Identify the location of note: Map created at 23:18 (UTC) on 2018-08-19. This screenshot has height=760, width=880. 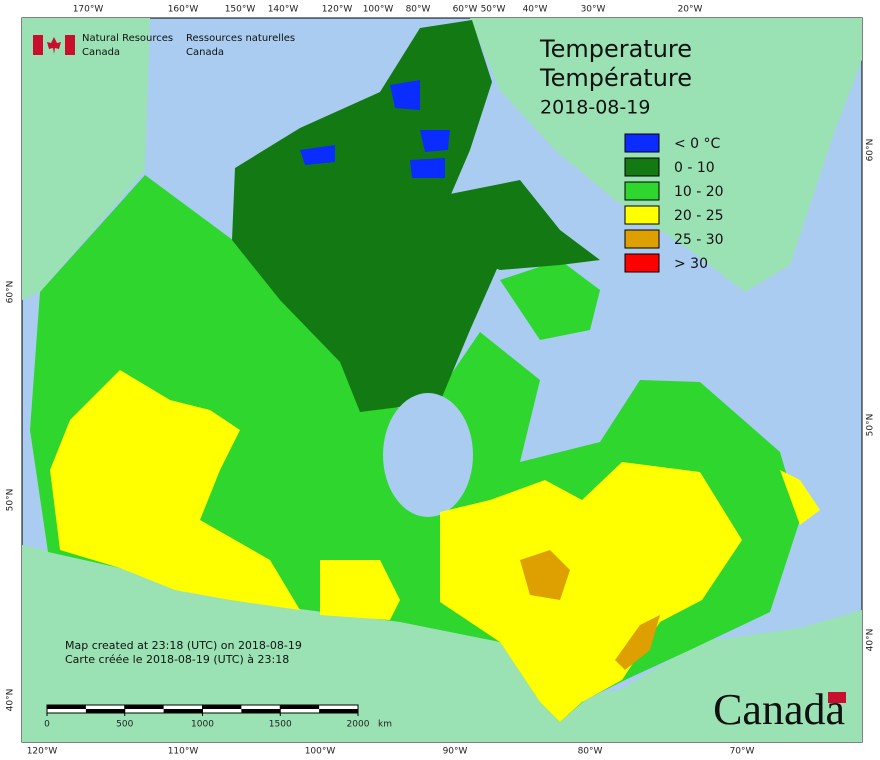
(183, 645).